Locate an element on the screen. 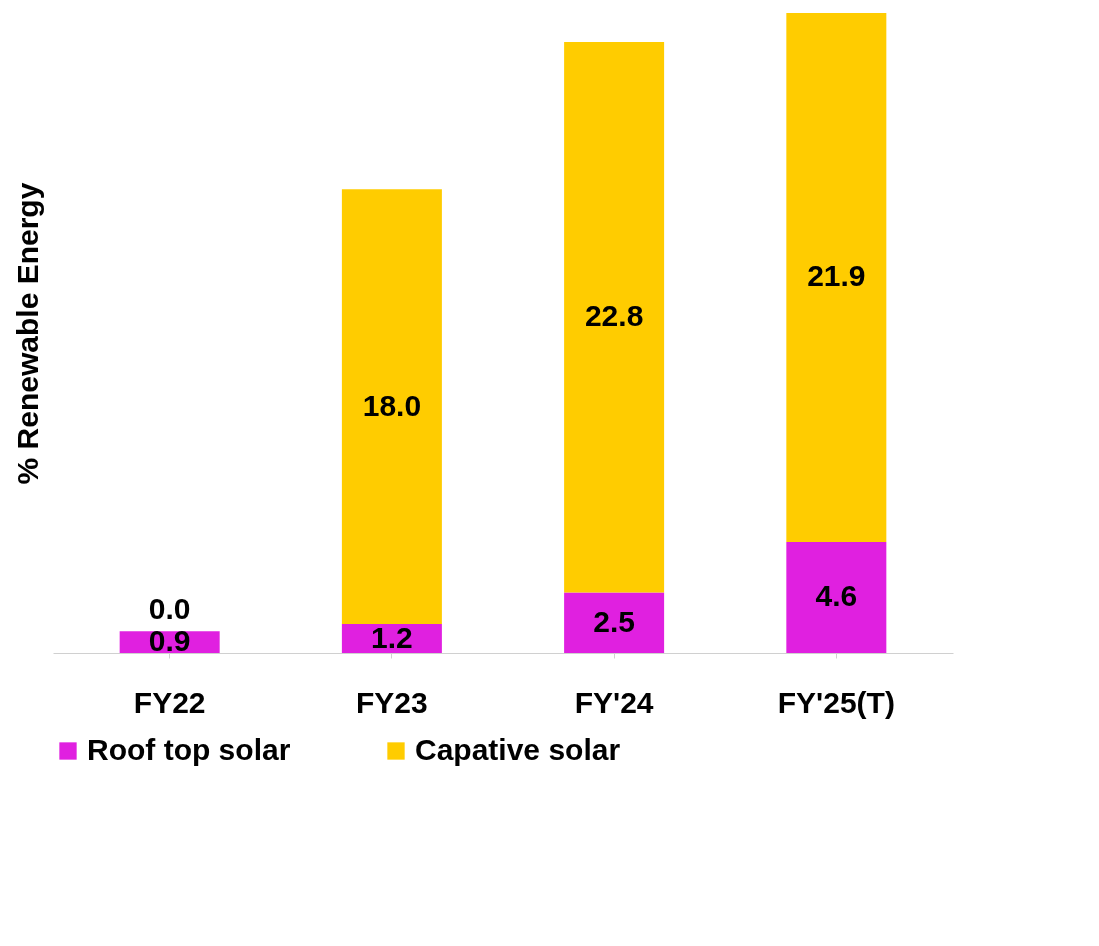 The height and width of the screenshot is (946, 1099). y-axis-title: % Renewable Energy is located at coordinates (27, 333).